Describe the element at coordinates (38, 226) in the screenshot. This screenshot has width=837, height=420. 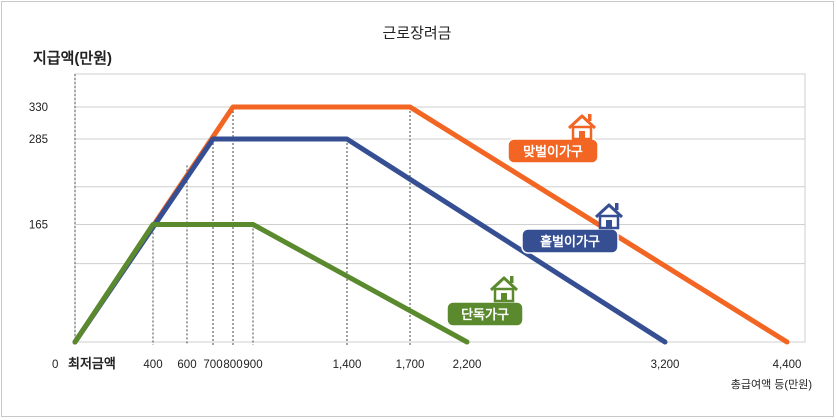
I see `y-tick-label: 165` at that location.